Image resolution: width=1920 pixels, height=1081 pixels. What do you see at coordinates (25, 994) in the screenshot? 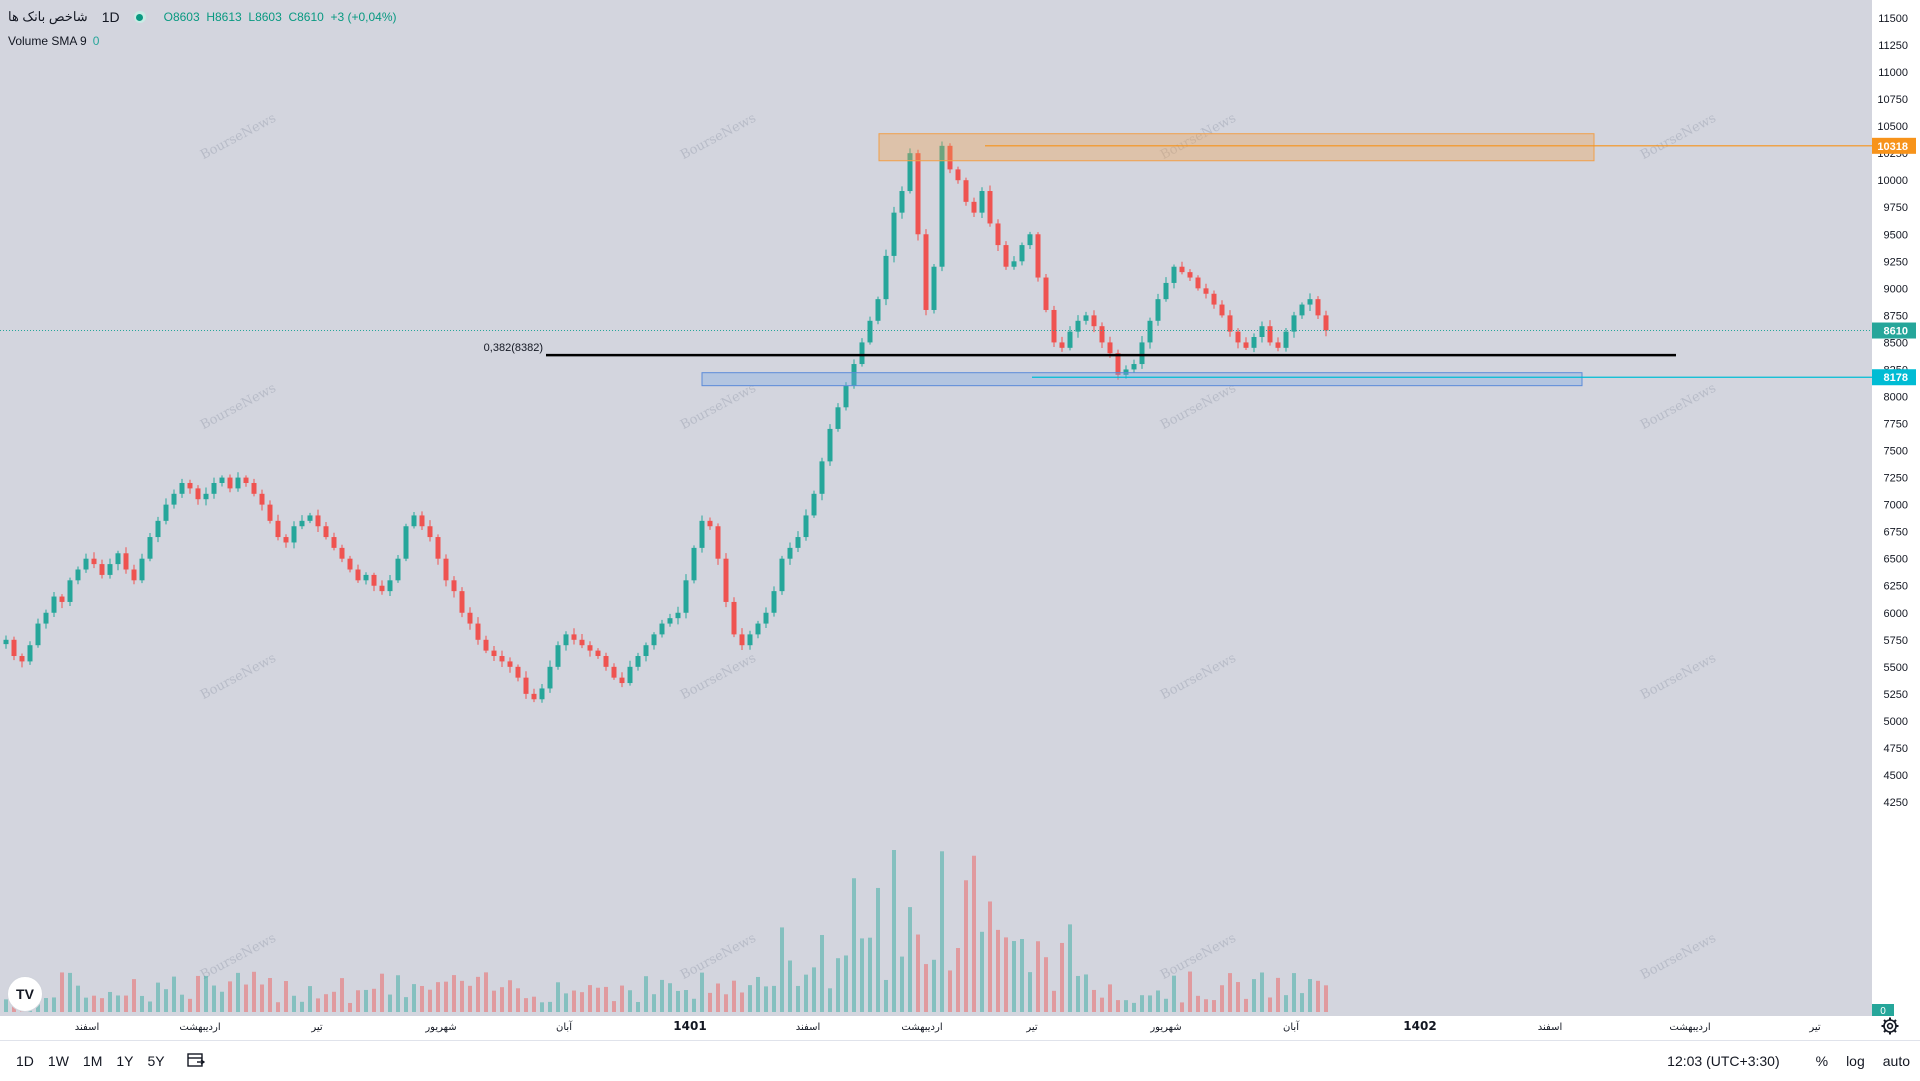
I see `tradingview-logo-icon: TV` at bounding box center [25, 994].